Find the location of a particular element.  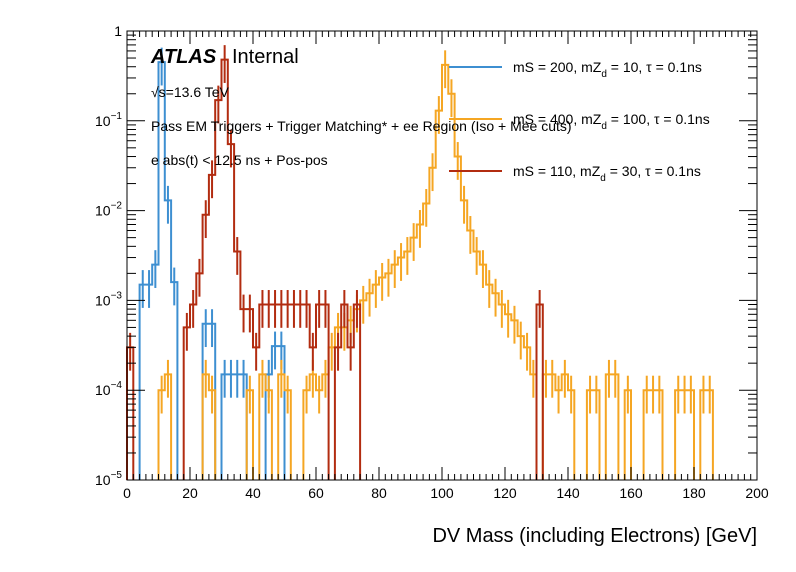

x-tick-label: 160 is located at coordinates (631, 493).